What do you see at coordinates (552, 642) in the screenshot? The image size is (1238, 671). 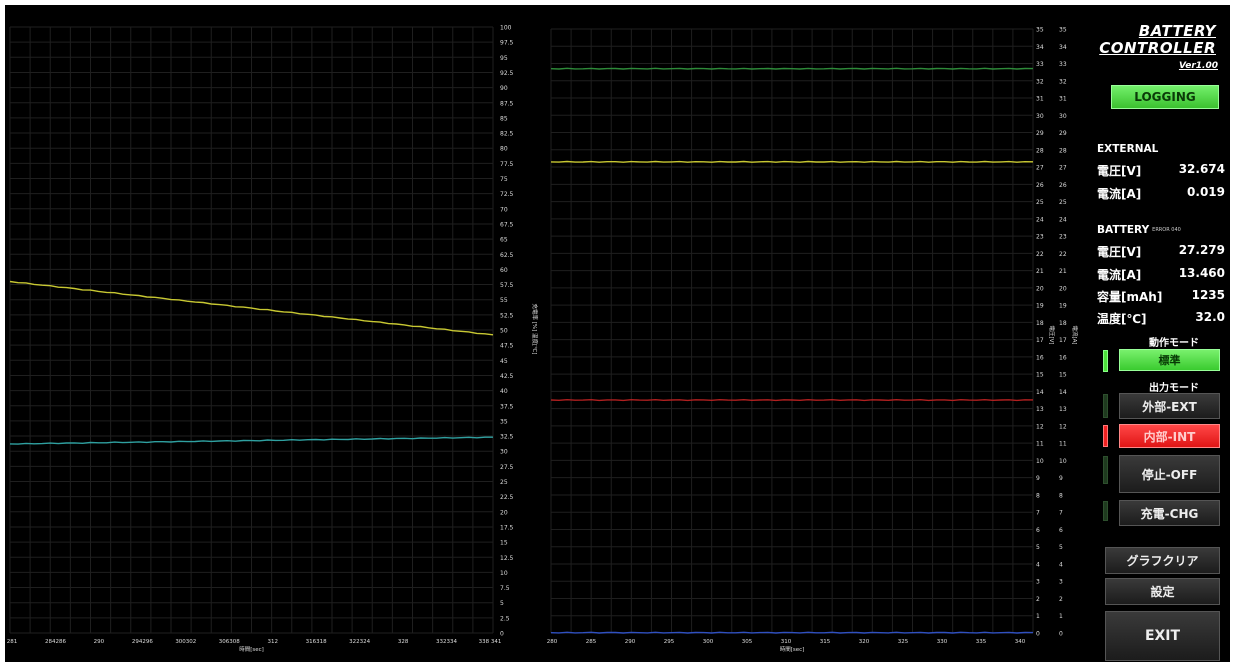 I see `x-tick-label: 280` at bounding box center [552, 642].